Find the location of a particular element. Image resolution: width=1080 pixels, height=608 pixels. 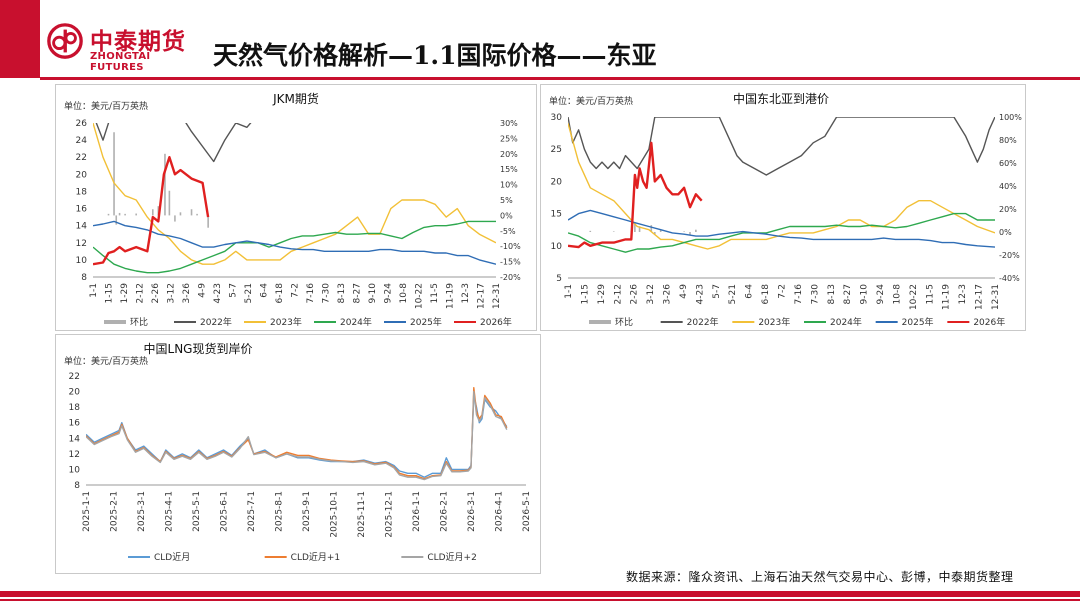

x-tick-label: 2025-8-1 is located at coordinates (280, 511).